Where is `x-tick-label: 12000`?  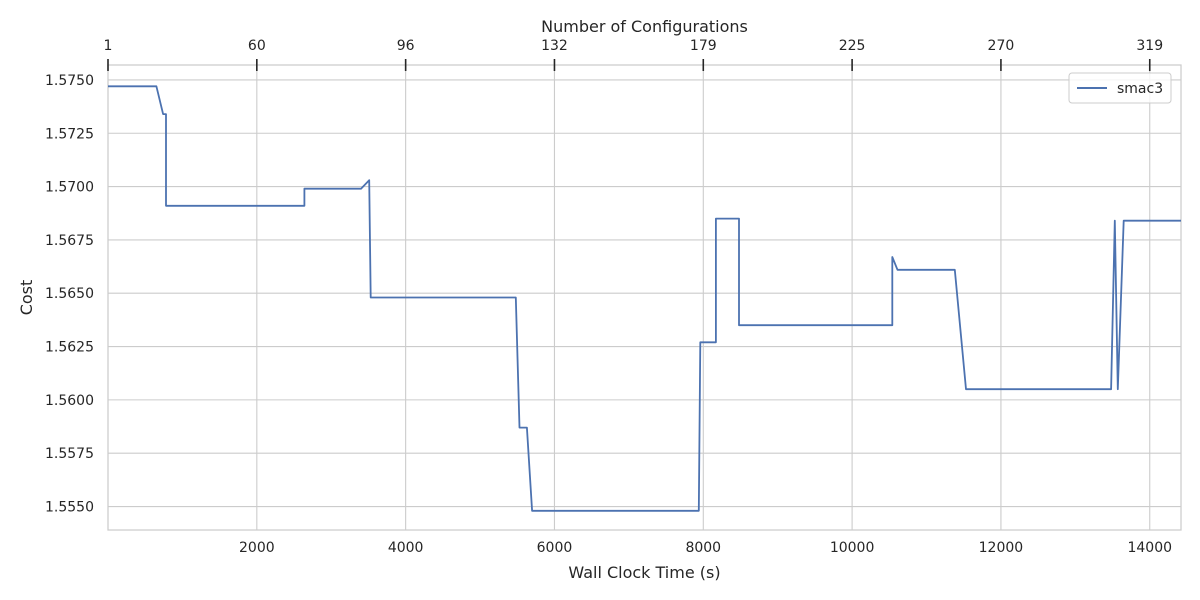
x-tick-label: 12000 is located at coordinates (1001, 548).